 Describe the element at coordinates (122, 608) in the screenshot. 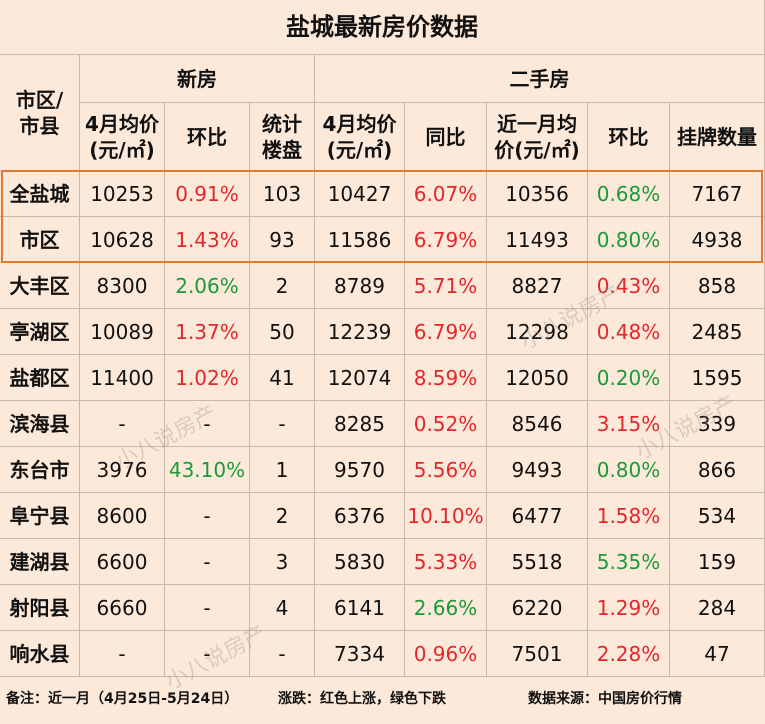

I see `table-cell: 6660` at that location.